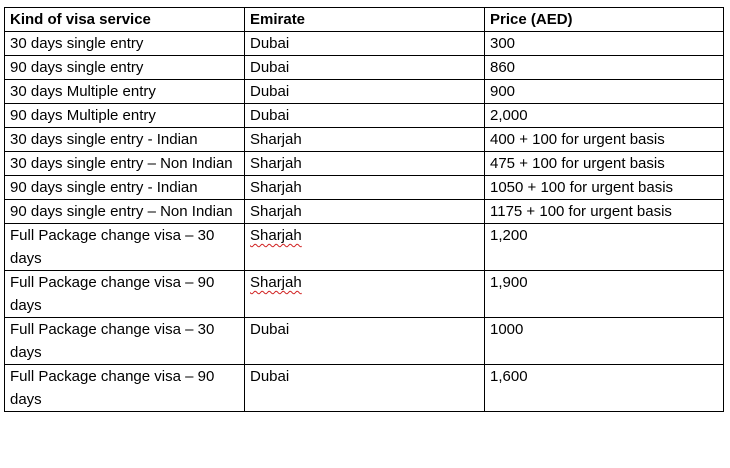  Describe the element at coordinates (124, 211) in the screenshot. I see `cell-service: 90 days single entry – Non Indian` at that location.